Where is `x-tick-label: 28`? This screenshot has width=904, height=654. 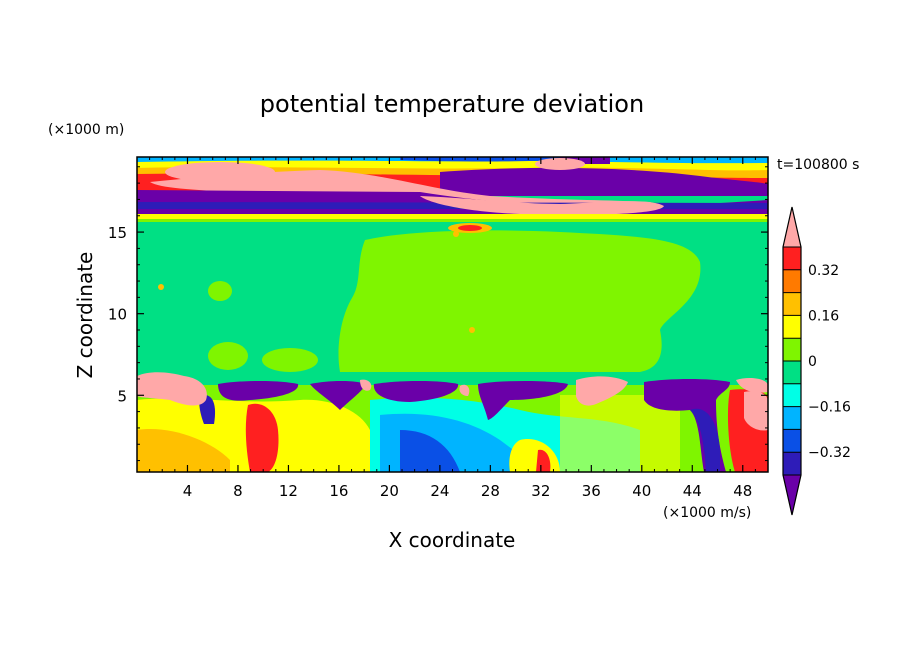
x-tick-label: 28 is located at coordinates (490, 491).